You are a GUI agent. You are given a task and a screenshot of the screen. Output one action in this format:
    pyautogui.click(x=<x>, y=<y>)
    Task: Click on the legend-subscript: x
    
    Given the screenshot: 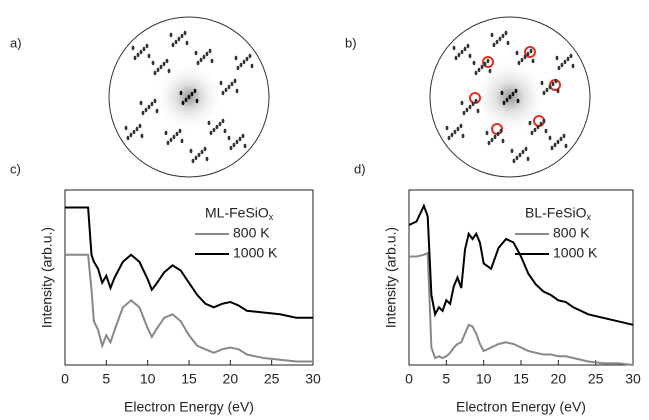 What is the action you would take?
    pyautogui.click(x=271, y=217)
    